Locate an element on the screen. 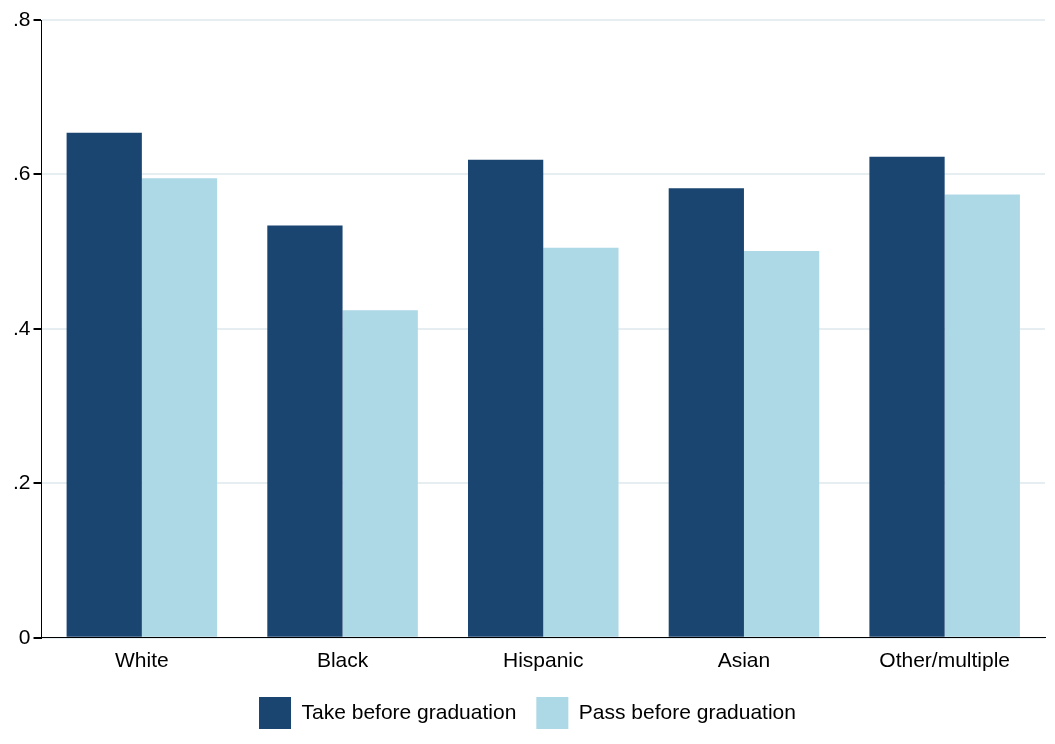 The image size is (1055, 744). y-tick-label: 0 is located at coordinates (24, 636).